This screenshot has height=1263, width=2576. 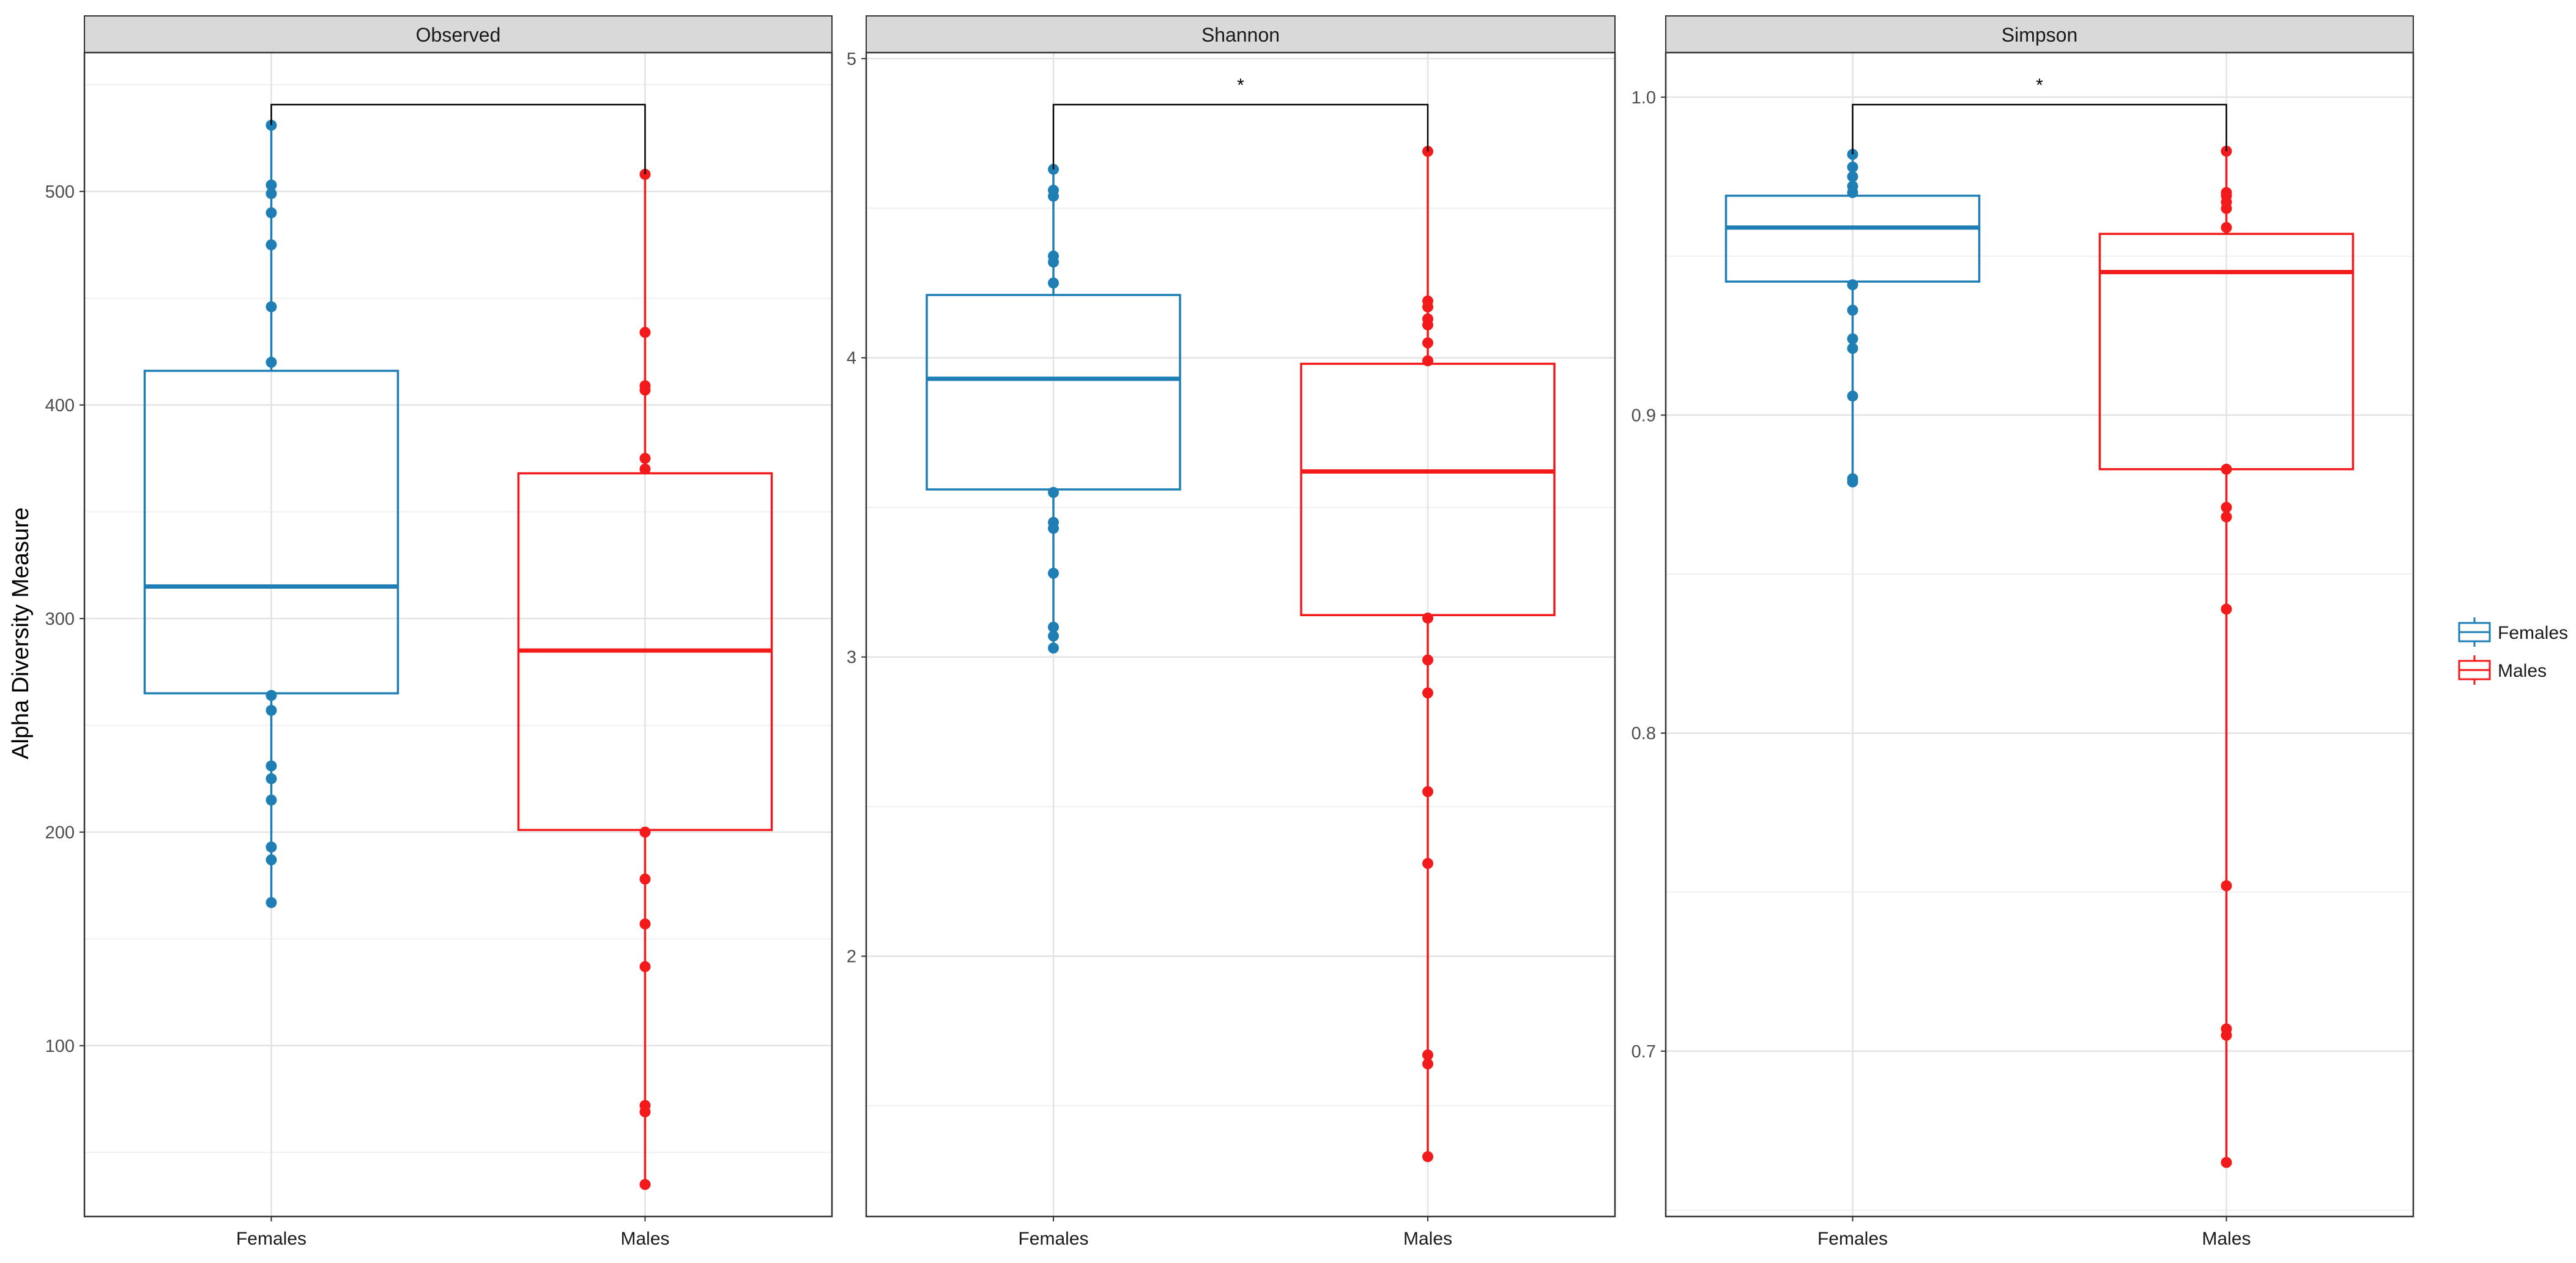 I want to click on y-tick-label: 0.8, so click(x=1643, y=733).